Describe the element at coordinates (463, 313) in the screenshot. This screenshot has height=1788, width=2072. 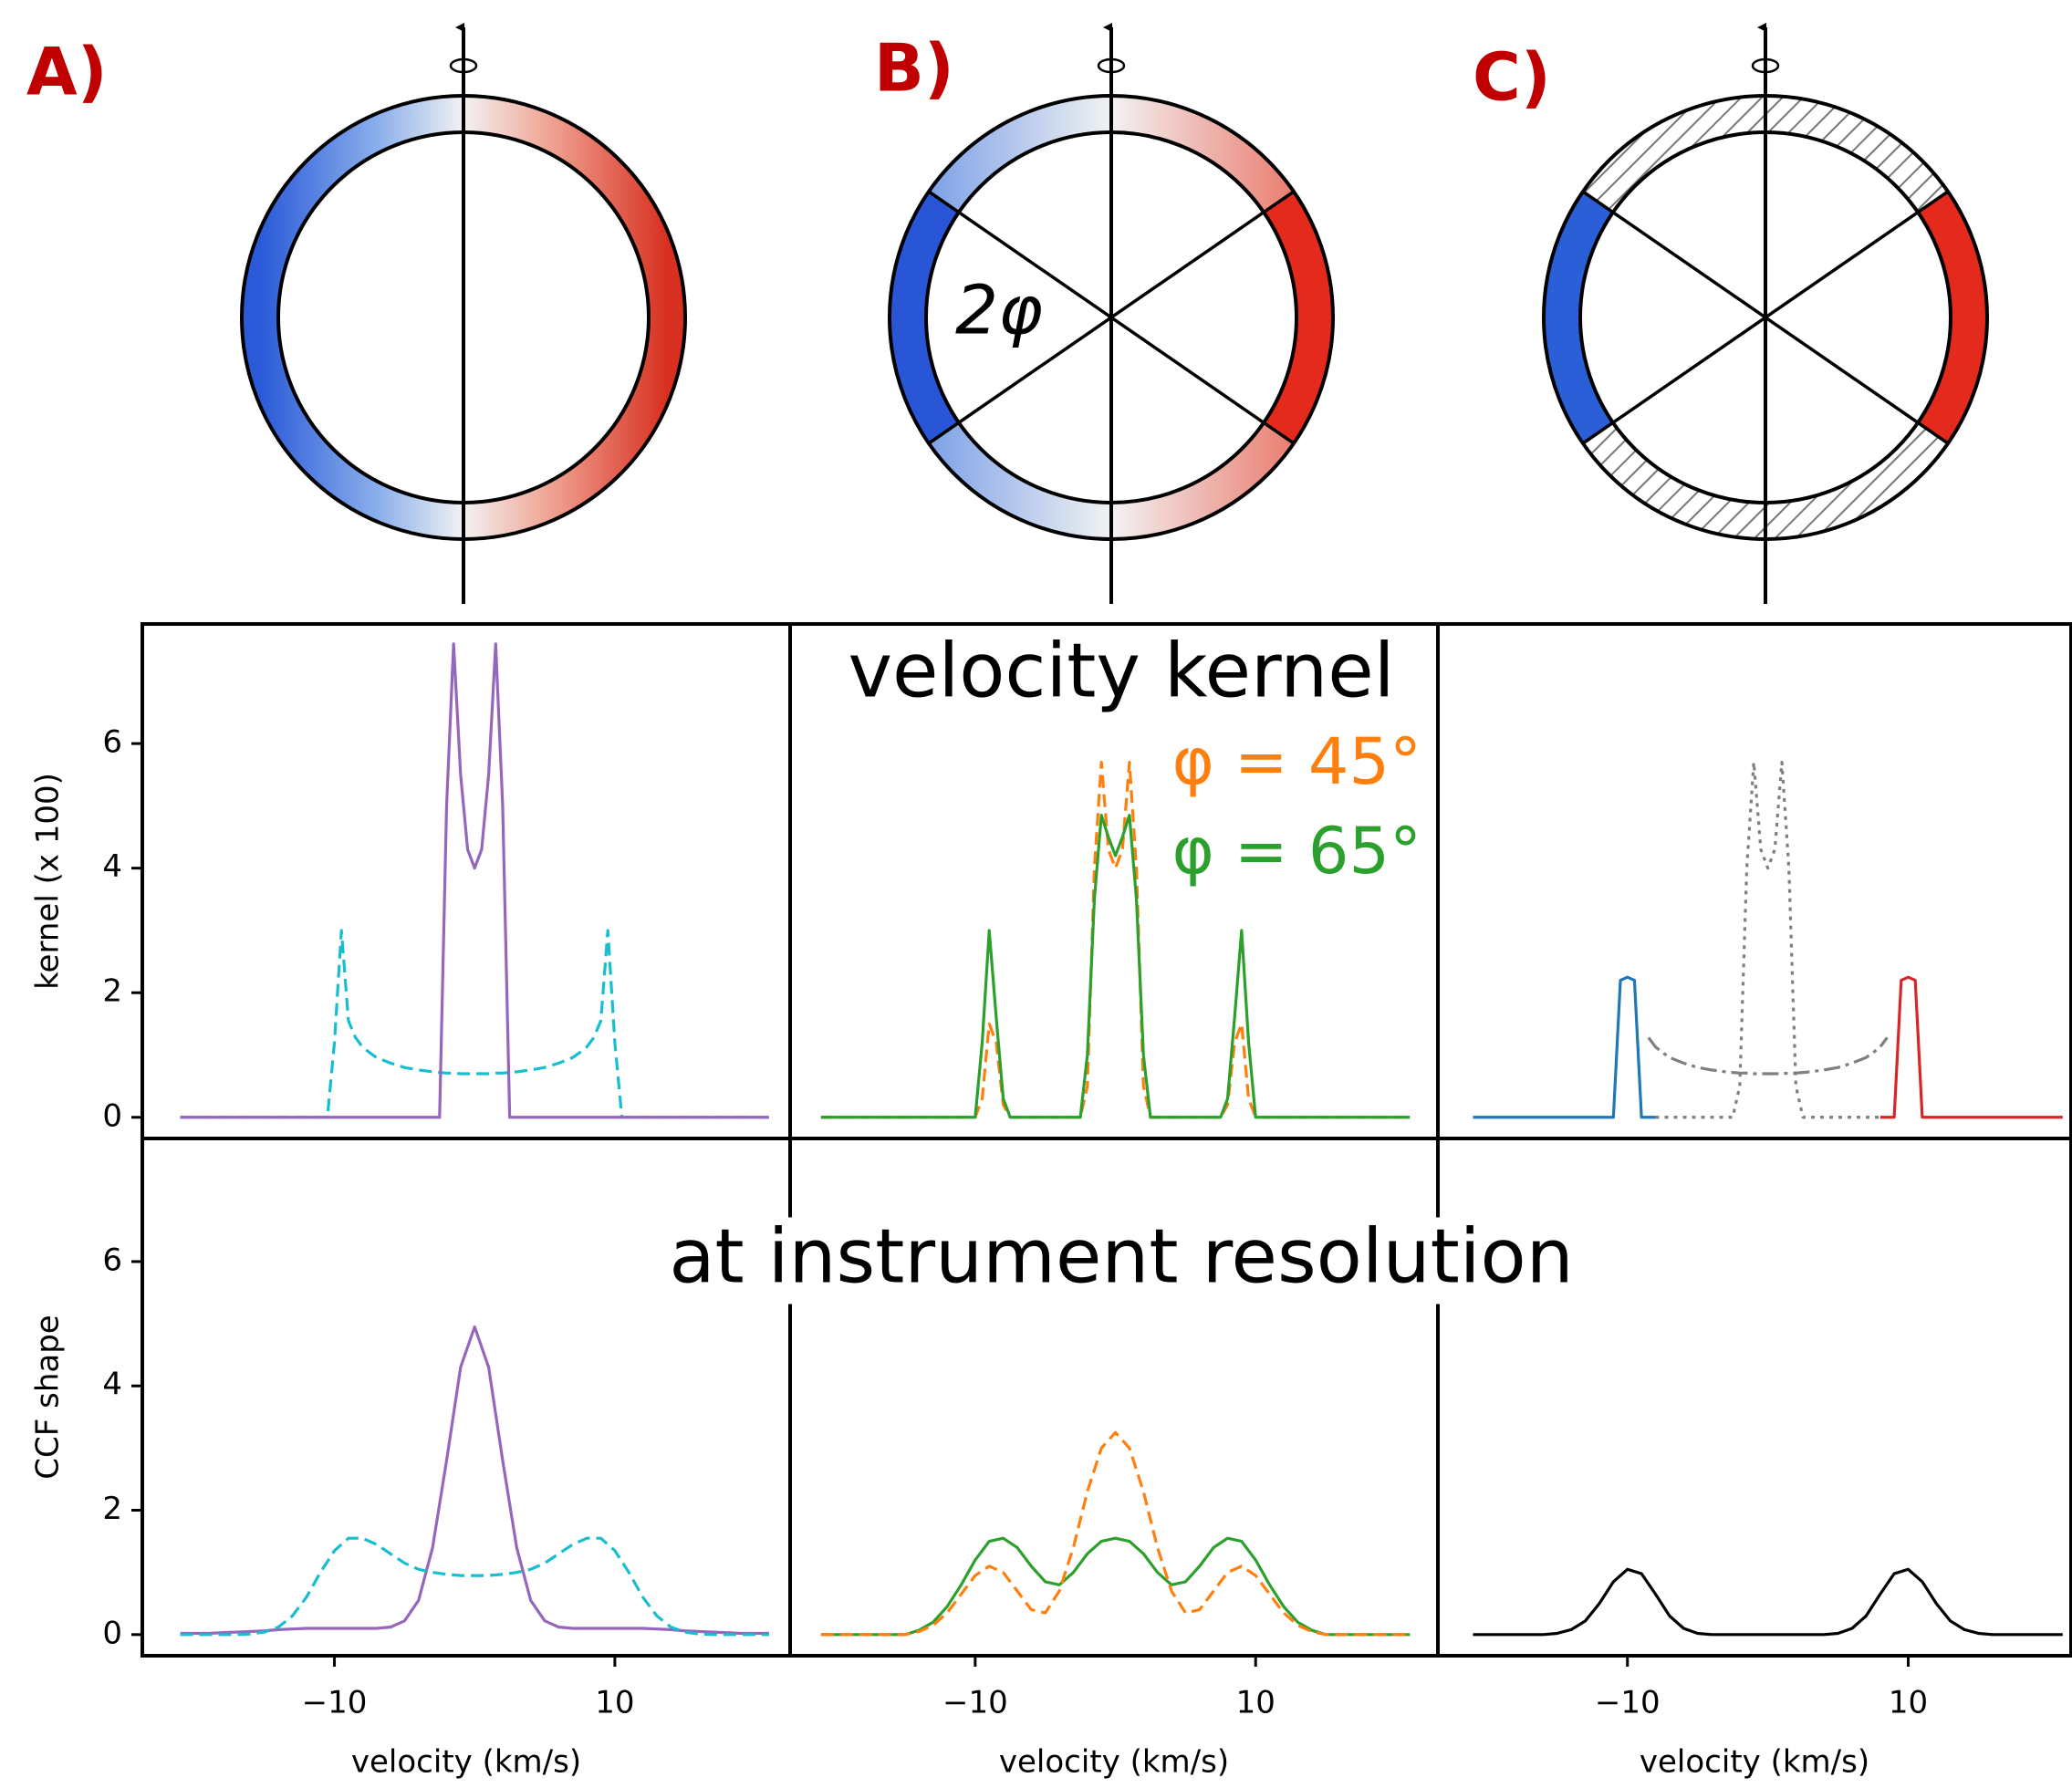
I see `diagram-a` at that location.